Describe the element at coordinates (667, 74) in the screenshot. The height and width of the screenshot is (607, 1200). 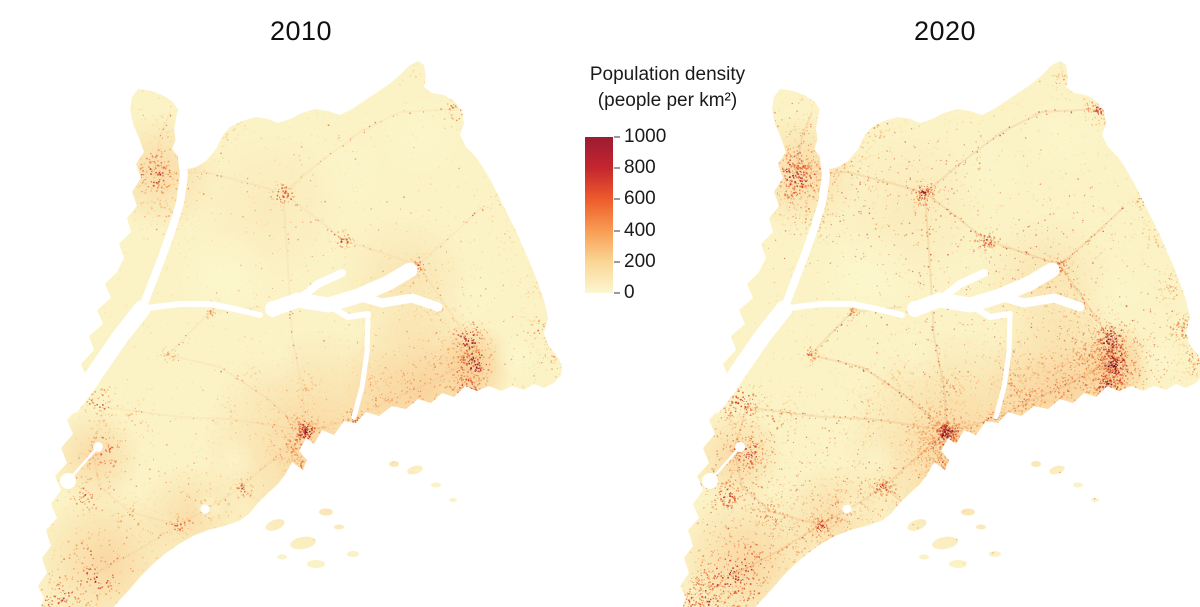
I see `legend-title-line1: Population density` at that location.